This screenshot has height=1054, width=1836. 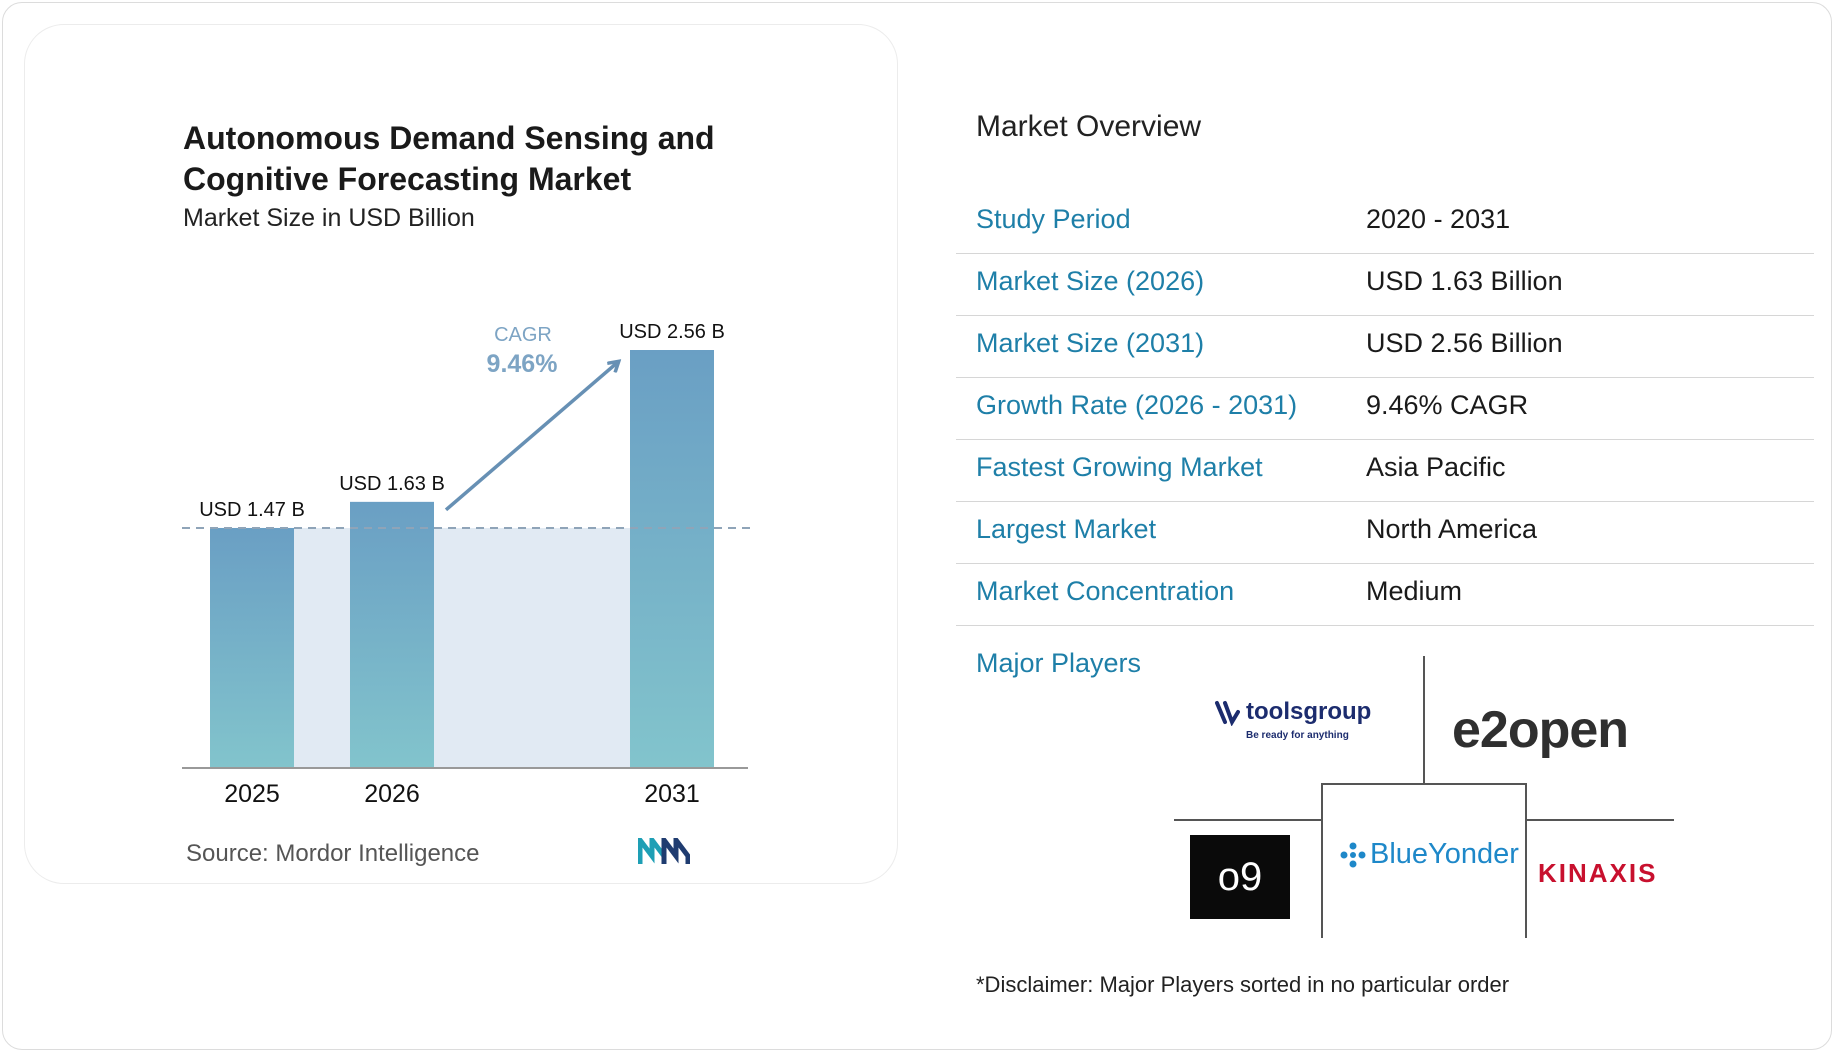 I want to click on toolsgroup-mark-icon, so click(x=1227, y=713).